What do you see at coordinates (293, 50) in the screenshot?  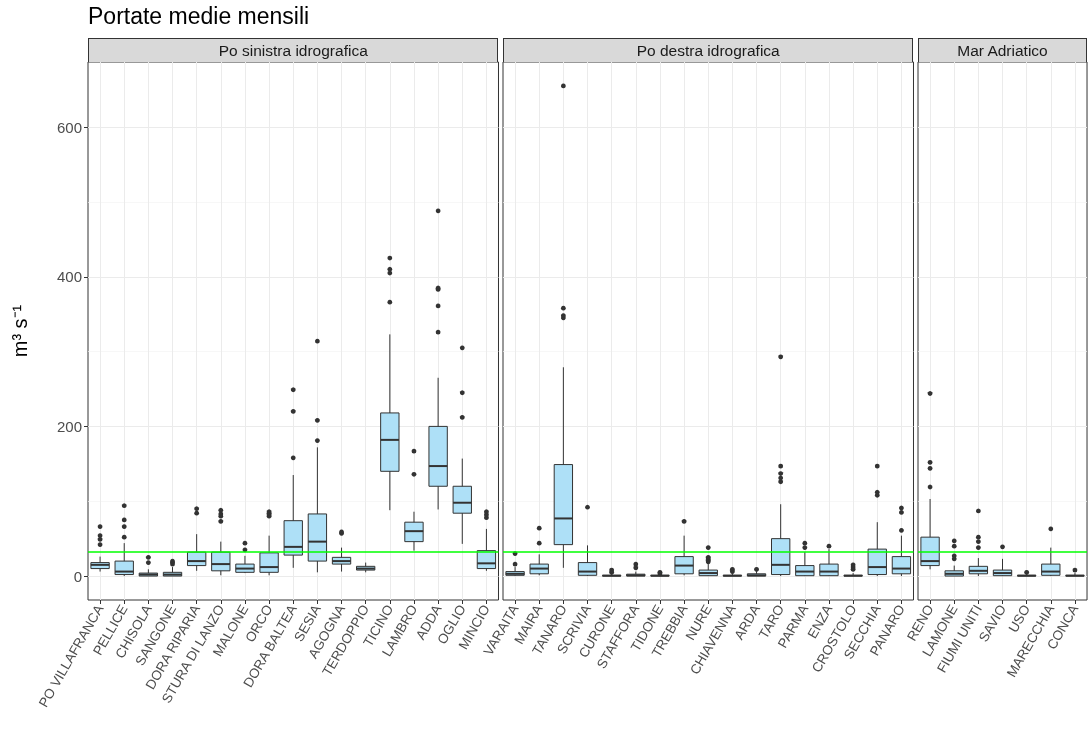 I see `chart-subtitle: Po sinistra idrografica` at bounding box center [293, 50].